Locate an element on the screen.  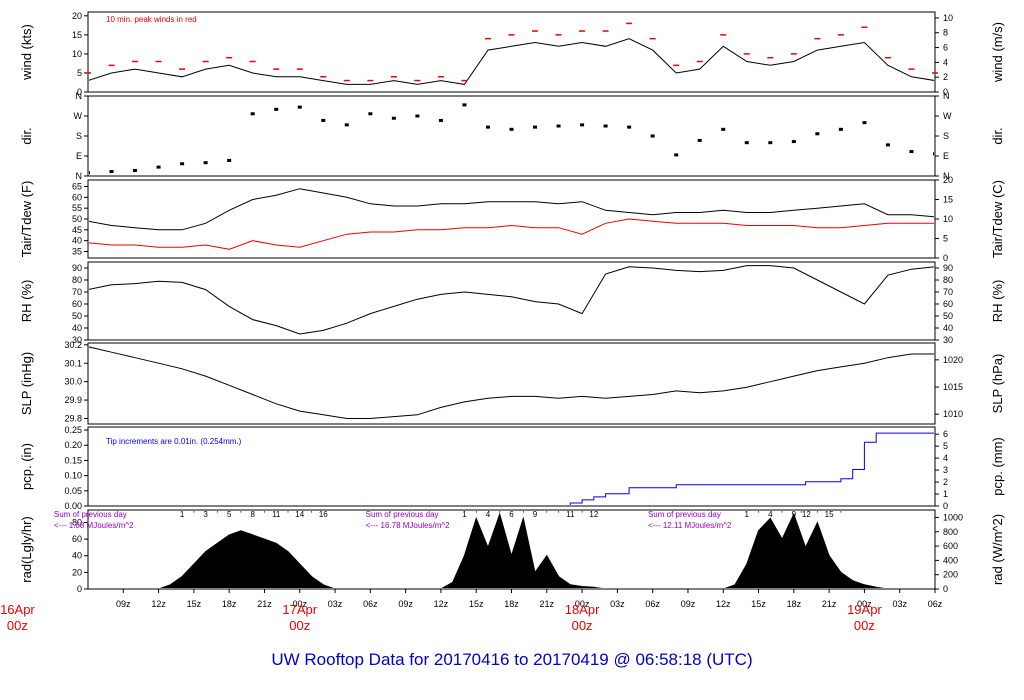
y-tick-label: 0.00 is located at coordinates (73, 506).